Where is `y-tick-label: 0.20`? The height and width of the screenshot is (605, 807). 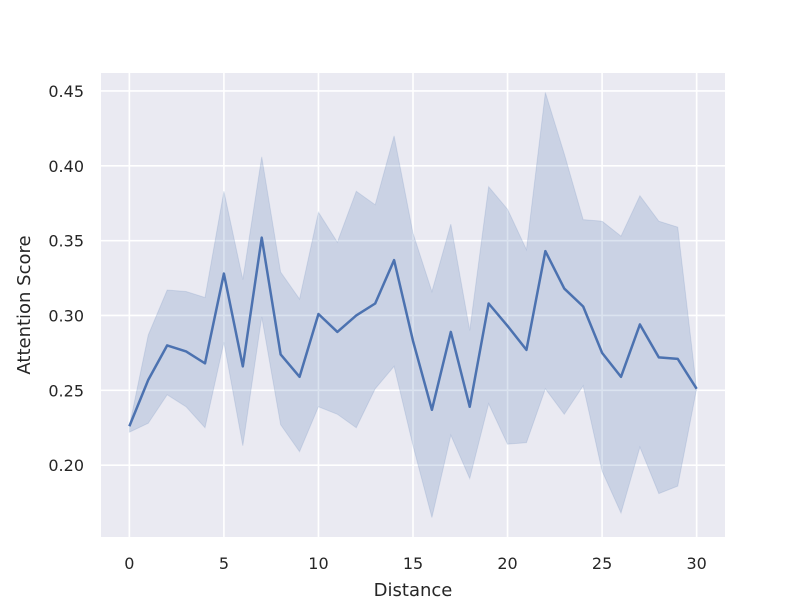 y-tick-label: 0.20 is located at coordinates (66, 465).